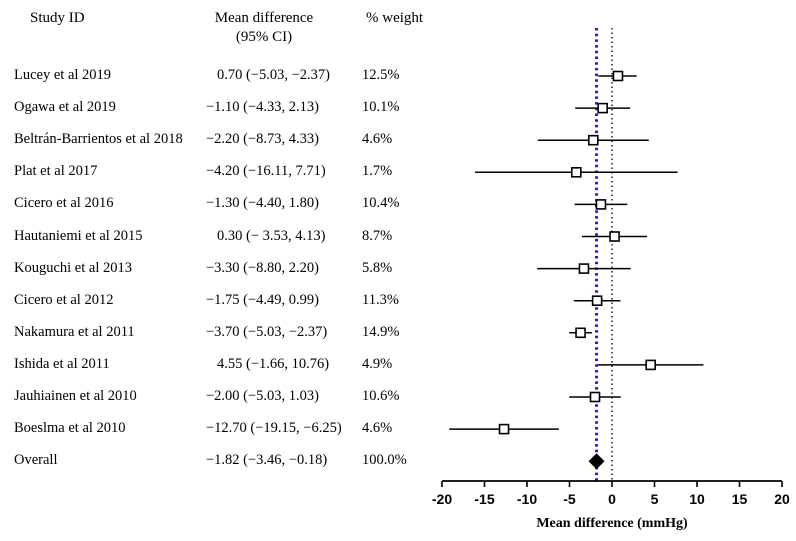 This screenshot has height=541, width=796. I want to click on ci-value: −4.20 (−16.11, 7.71), so click(266, 171).